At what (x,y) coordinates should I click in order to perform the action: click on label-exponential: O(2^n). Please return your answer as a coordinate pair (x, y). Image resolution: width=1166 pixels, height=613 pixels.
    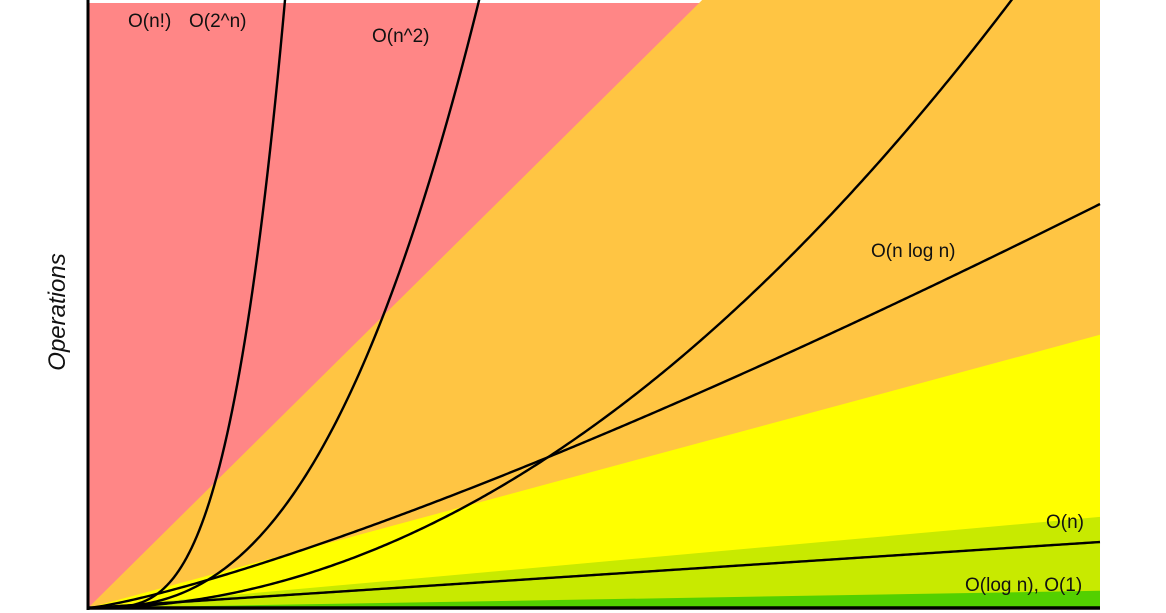
    Looking at the image, I should click on (218, 21).